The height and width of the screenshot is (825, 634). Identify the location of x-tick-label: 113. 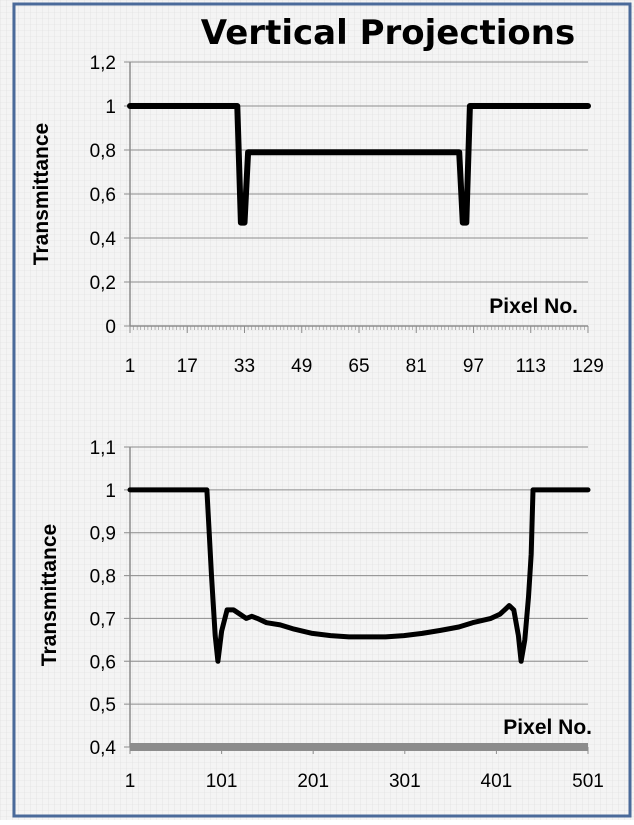
(531, 366).